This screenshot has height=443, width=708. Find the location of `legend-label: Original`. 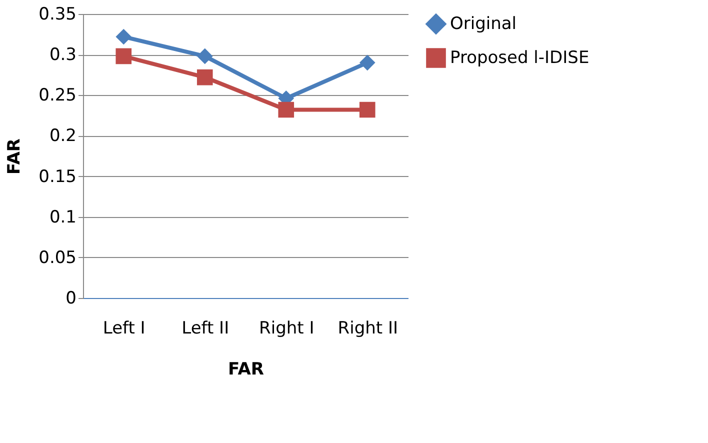

legend-label: Original is located at coordinates (483, 24).